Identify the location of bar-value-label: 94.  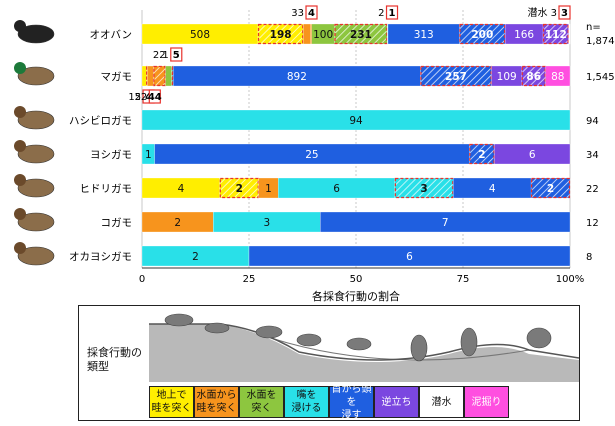
(356, 121).